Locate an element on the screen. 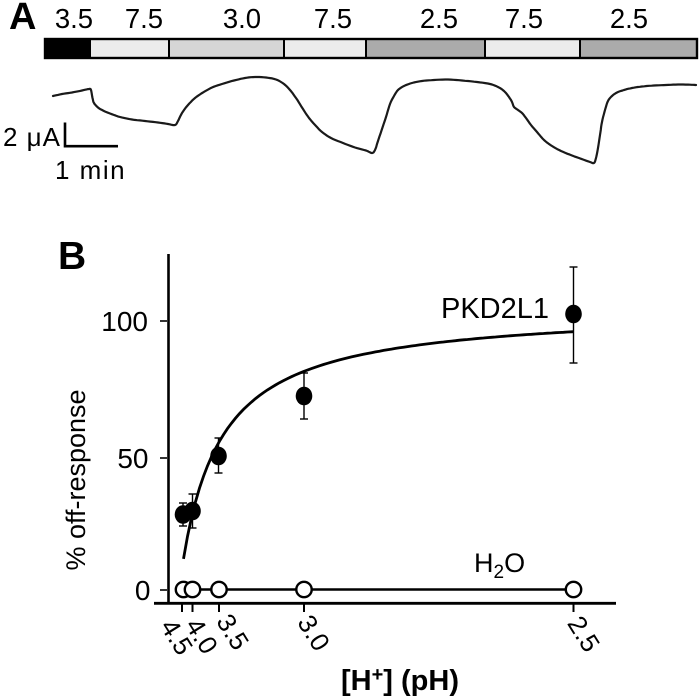 The height and width of the screenshot is (699, 700). svg-text: 2 μA is located at coordinates (32, 137).